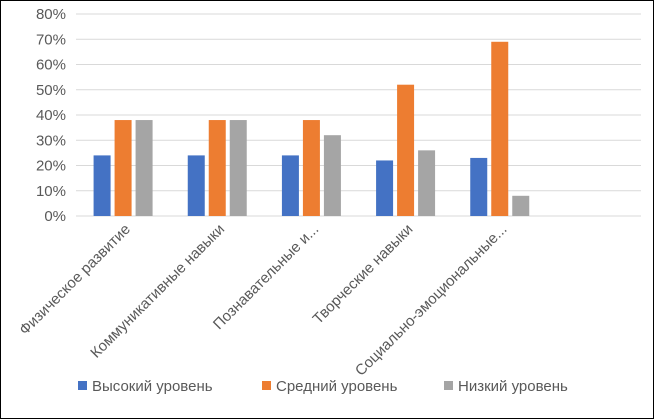 The image size is (654, 419). Describe the element at coordinates (51, 140) in the screenshot. I see `y-tick-label: 30%` at that location.